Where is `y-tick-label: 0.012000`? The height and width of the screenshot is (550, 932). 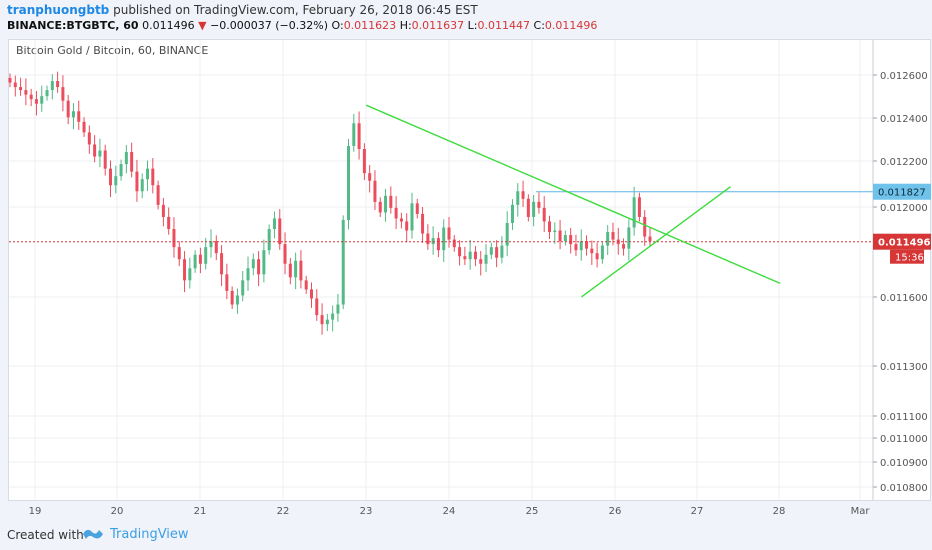 y-tick-label: 0.012000 is located at coordinates (904, 208).